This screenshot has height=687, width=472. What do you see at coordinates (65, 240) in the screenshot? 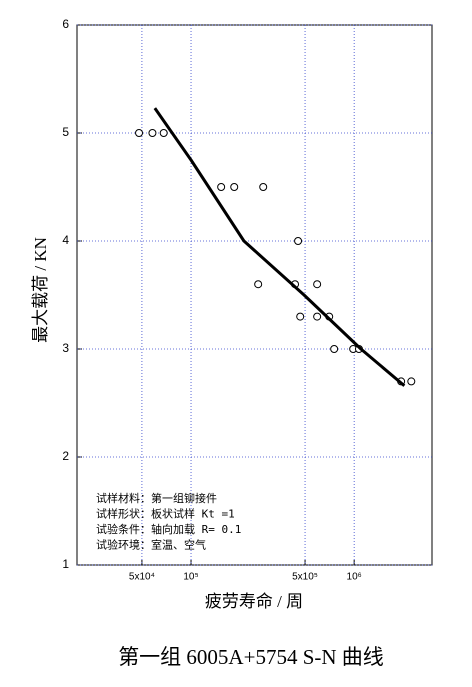
I see `y-tick-label: 4` at bounding box center [65, 240].